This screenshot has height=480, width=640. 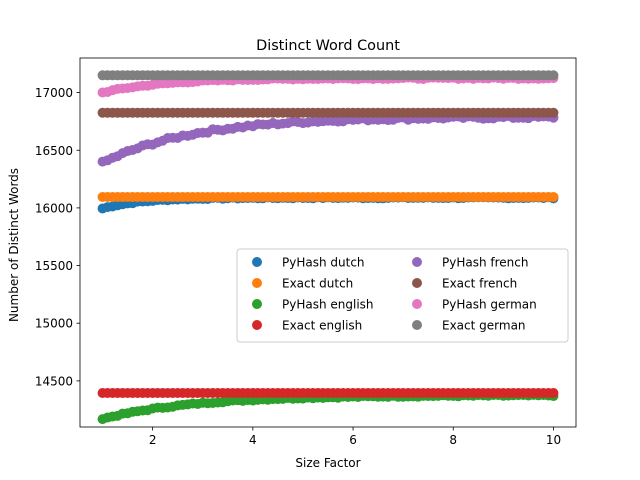 What do you see at coordinates (54, 151) in the screenshot?
I see `y-tick-label: 16500` at bounding box center [54, 151].